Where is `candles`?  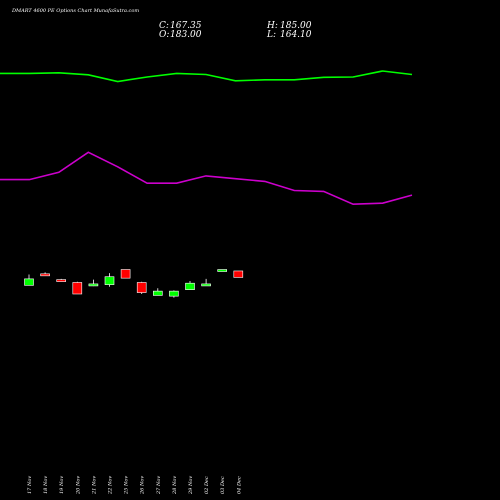 candles is located at coordinates (134, 283).